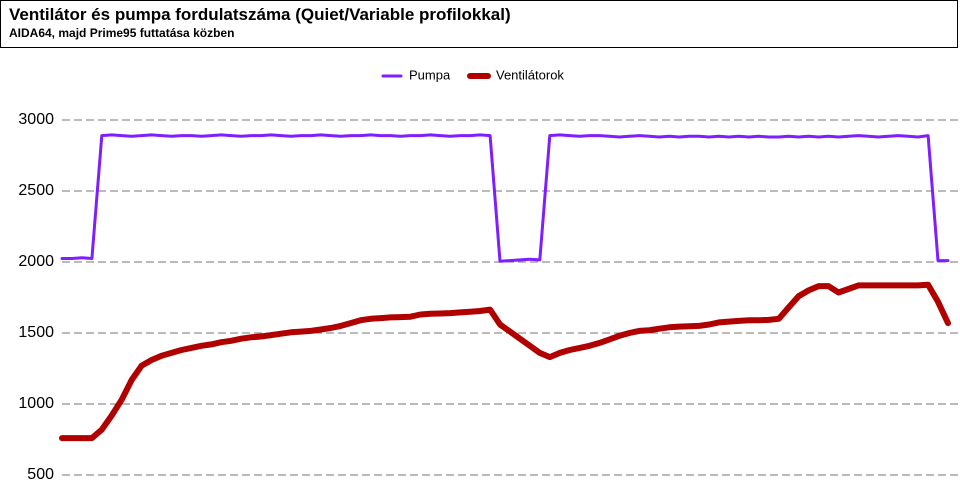 Image resolution: width=960 pixels, height=500 pixels. I want to click on y-tick-label: 500, so click(40, 474).